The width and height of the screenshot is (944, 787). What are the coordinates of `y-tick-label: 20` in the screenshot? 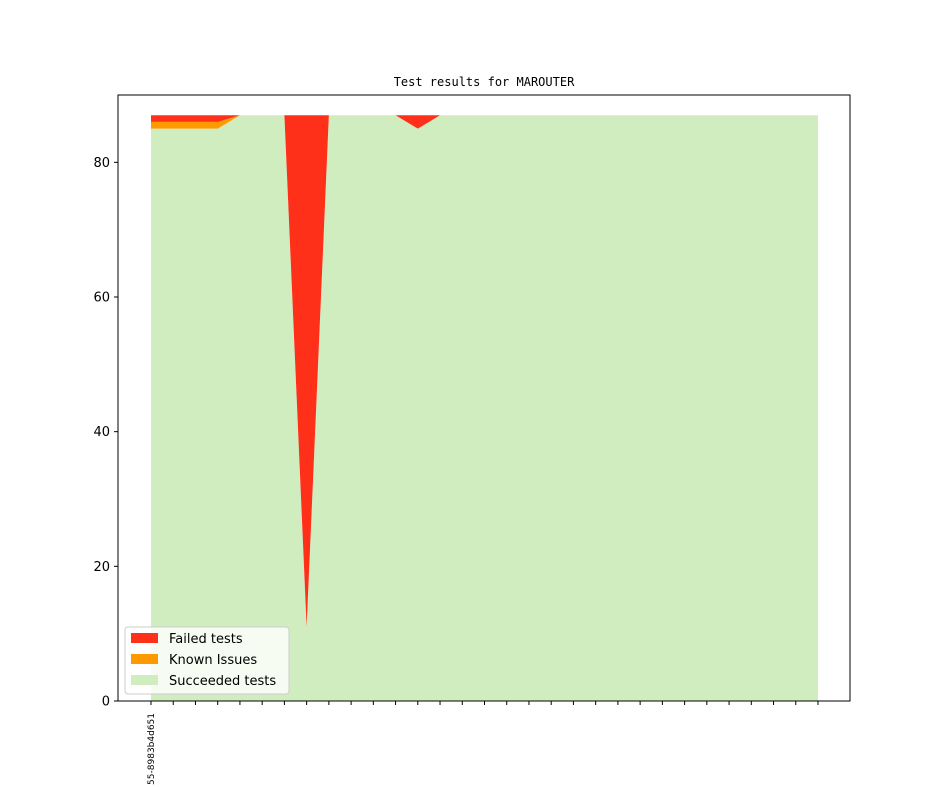 It's located at (101, 567).